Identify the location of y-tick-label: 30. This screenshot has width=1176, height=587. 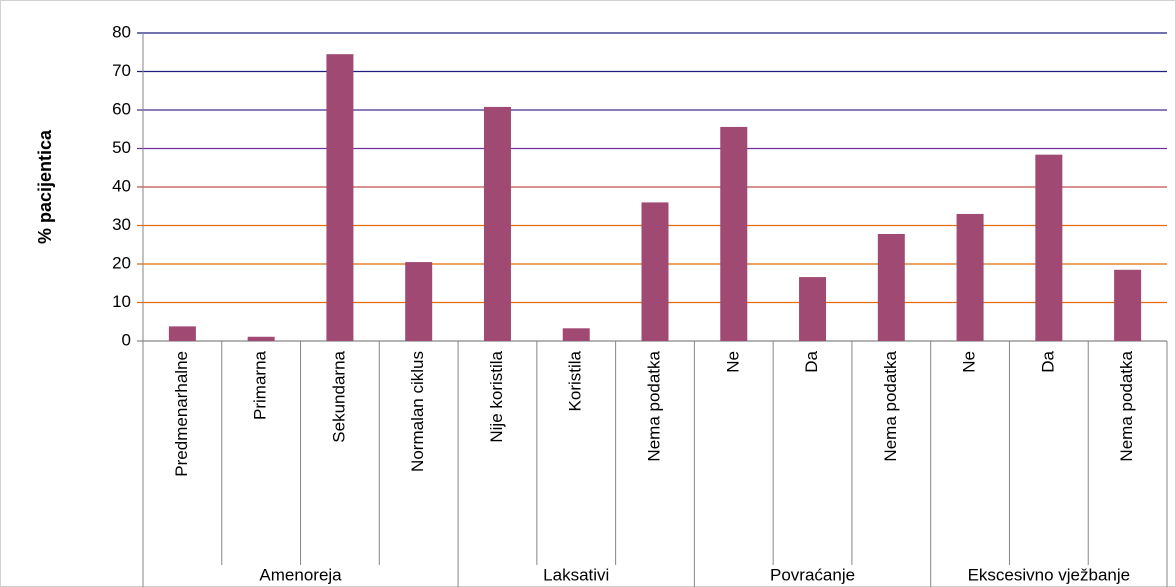
(121, 224).